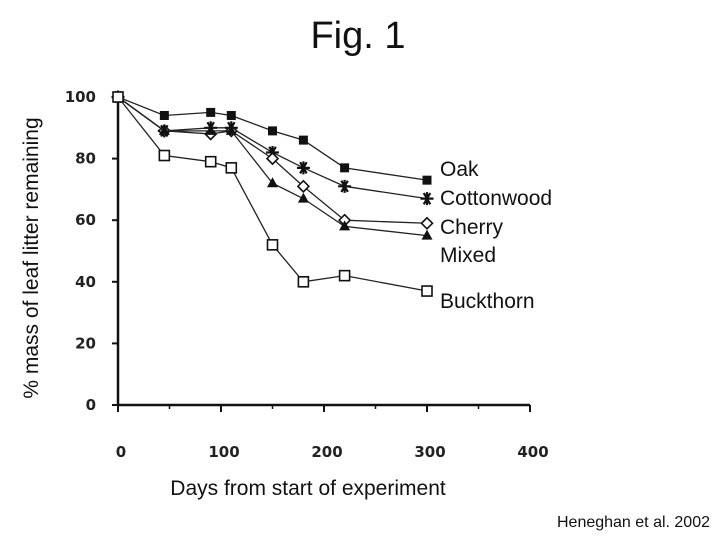 The image size is (720, 540). Describe the element at coordinates (85, 220) in the screenshot. I see `y-tick-label: 60` at that location.